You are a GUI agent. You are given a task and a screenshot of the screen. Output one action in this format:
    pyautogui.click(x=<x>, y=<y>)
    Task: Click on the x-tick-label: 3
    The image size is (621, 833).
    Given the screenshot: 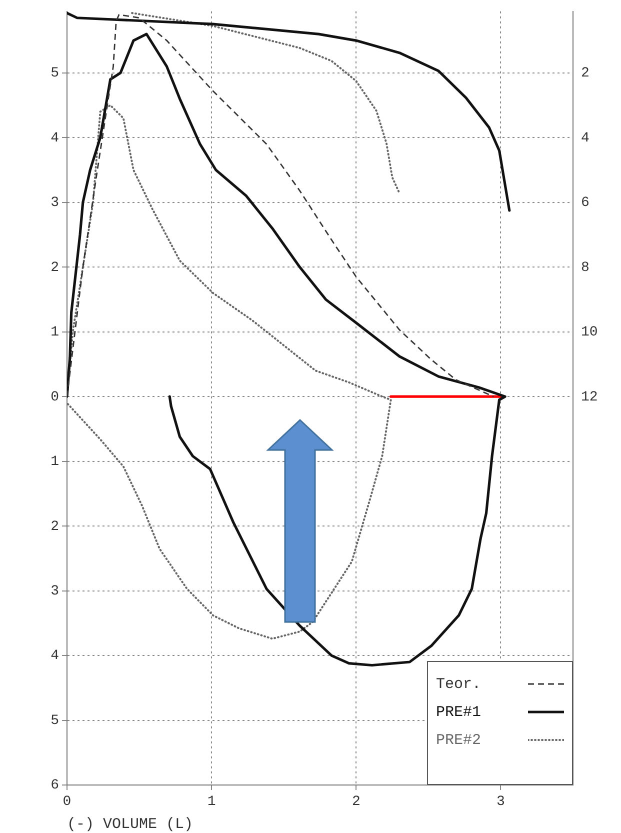 What is the action you would take?
    pyautogui.click(x=500, y=802)
    